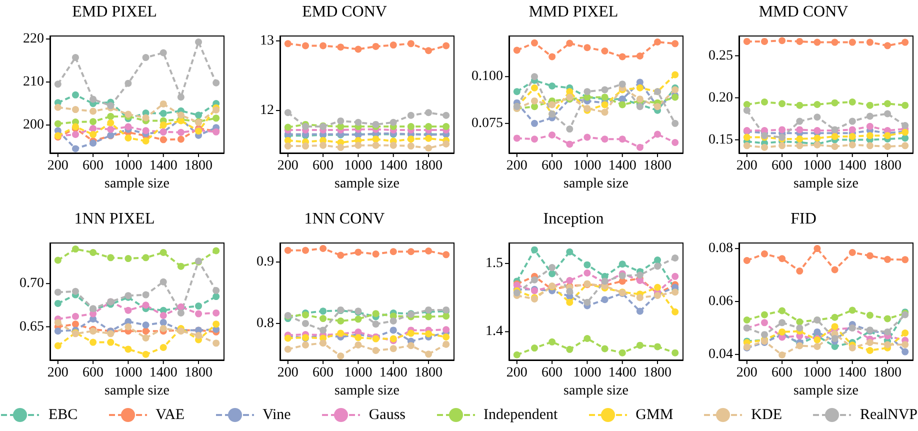 The height and width of the screenshot is (431, 918). Describe the element at coordinates (32, 284) in the screenshot. I see `y-tick-label: 0.70` at that location.